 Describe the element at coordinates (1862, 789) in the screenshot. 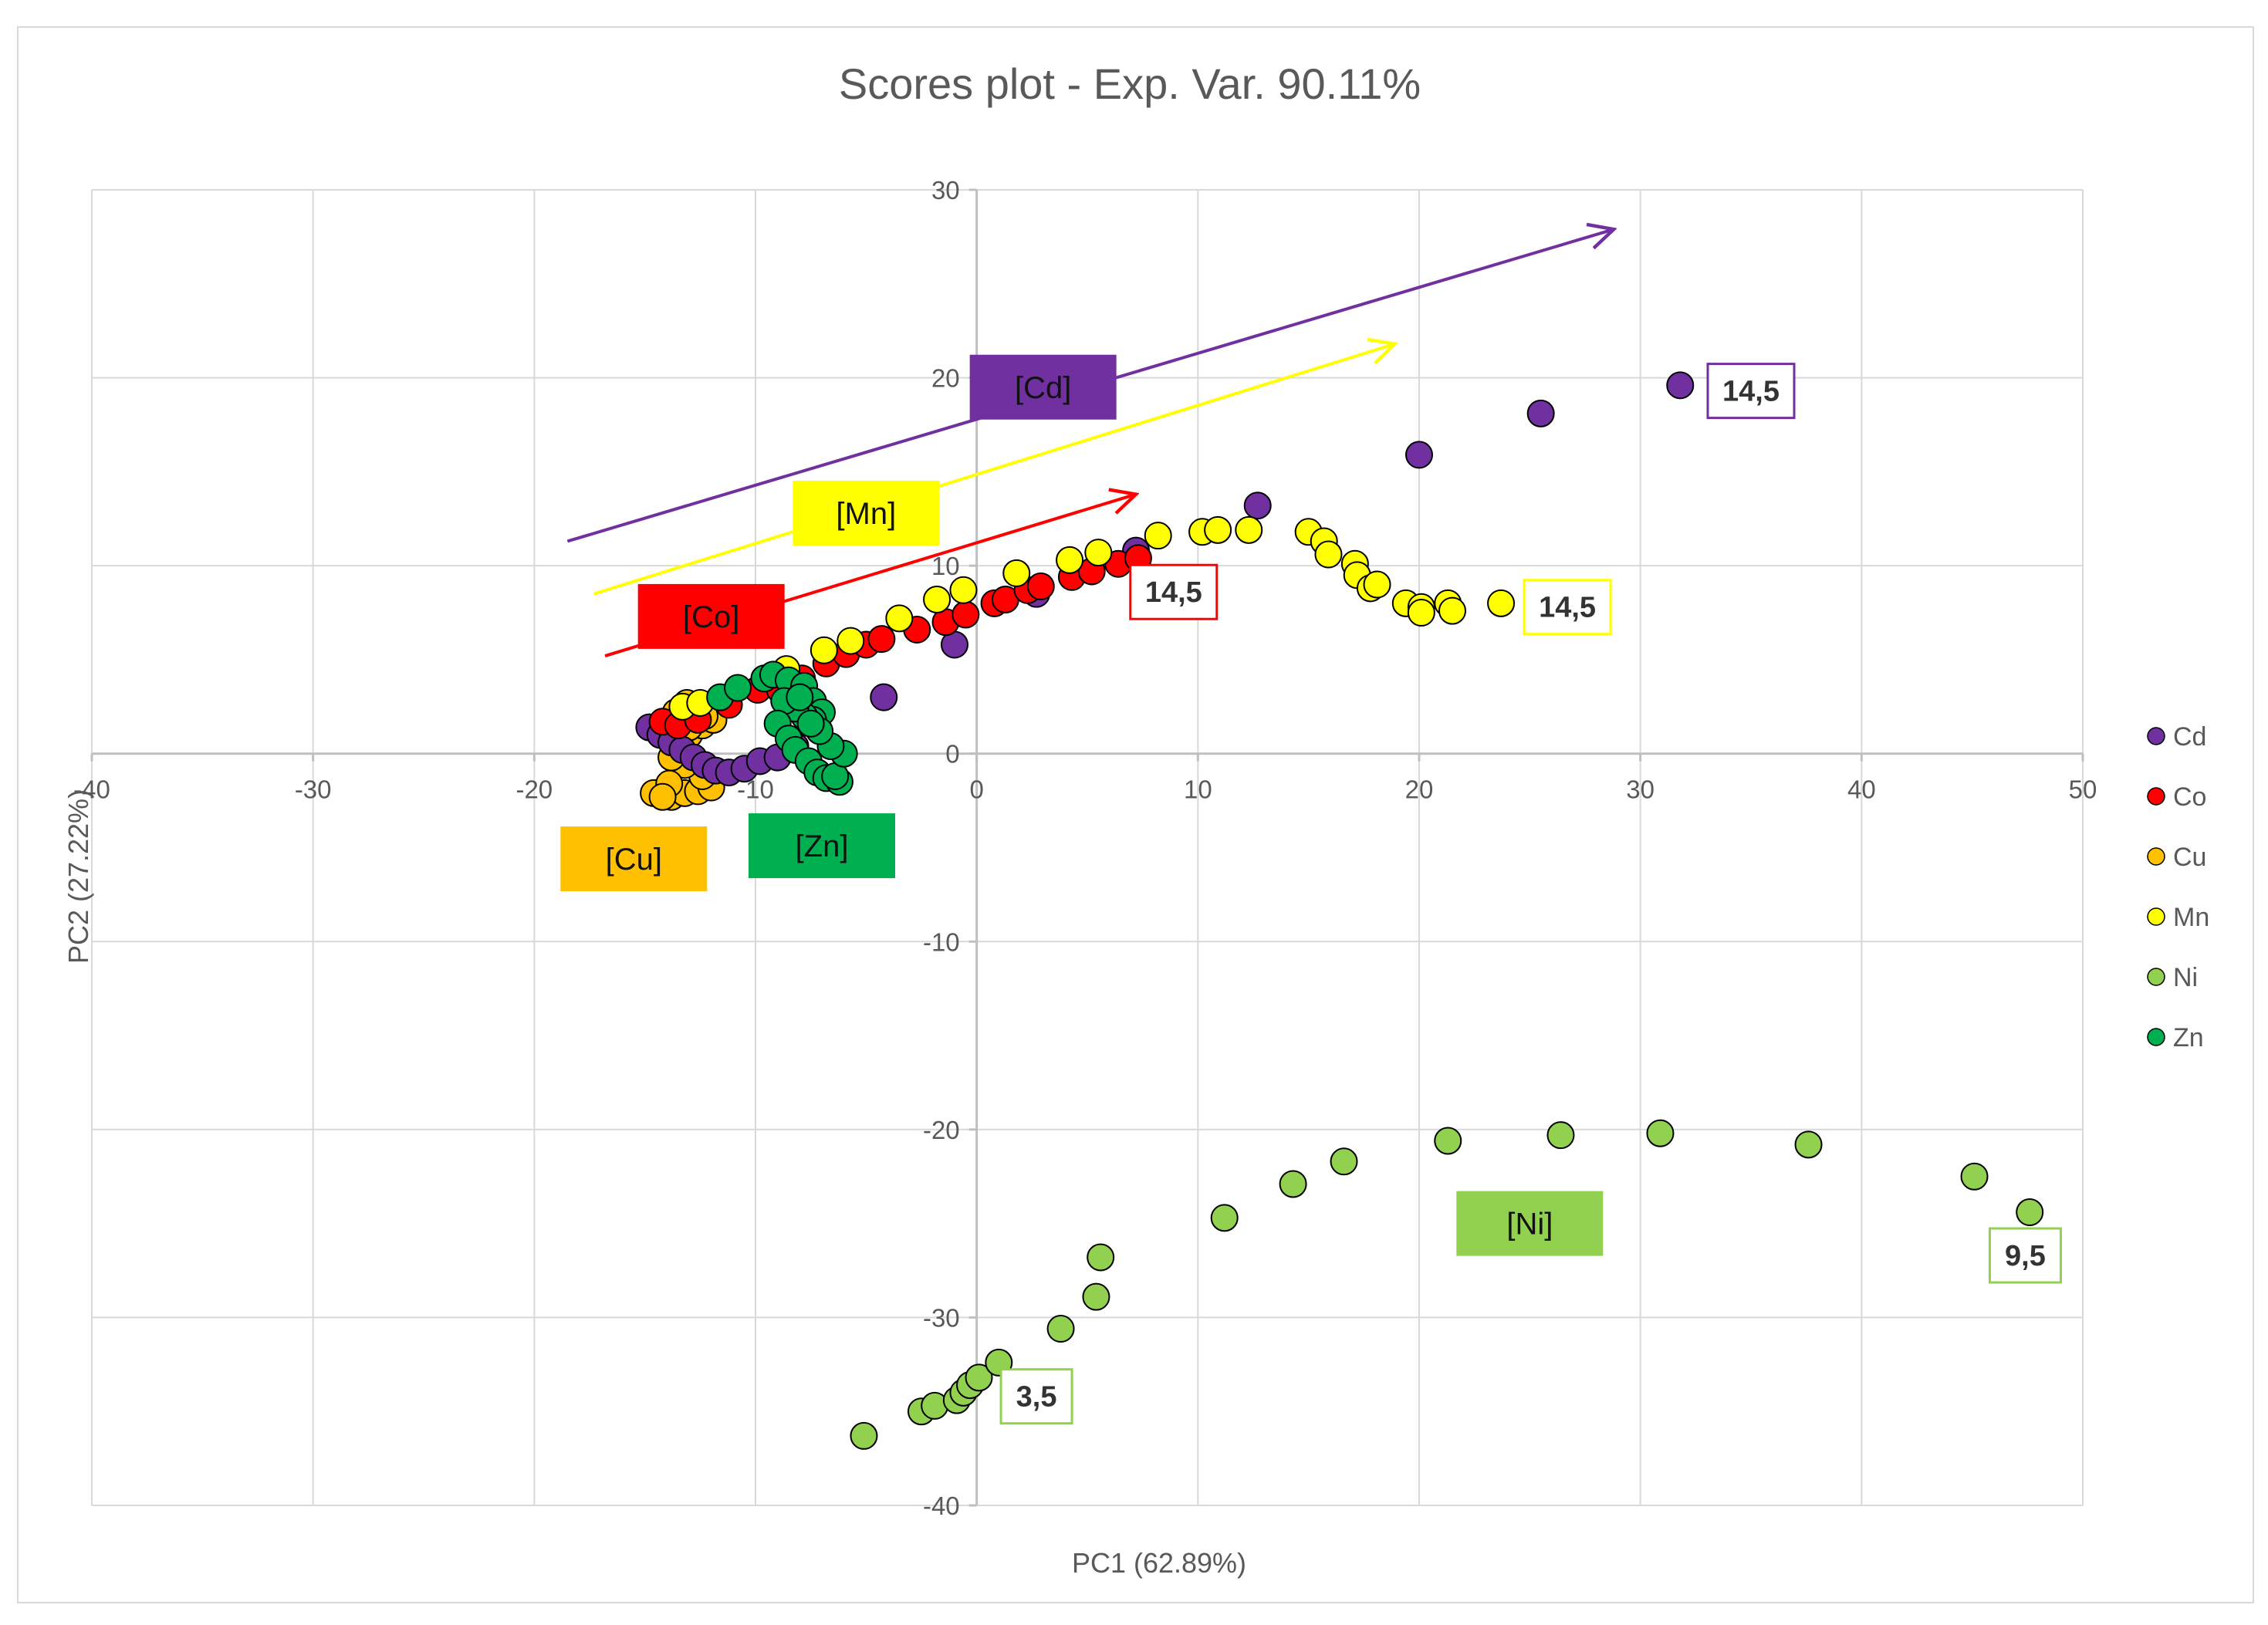

I see `x-tick-label: 40` at that location.